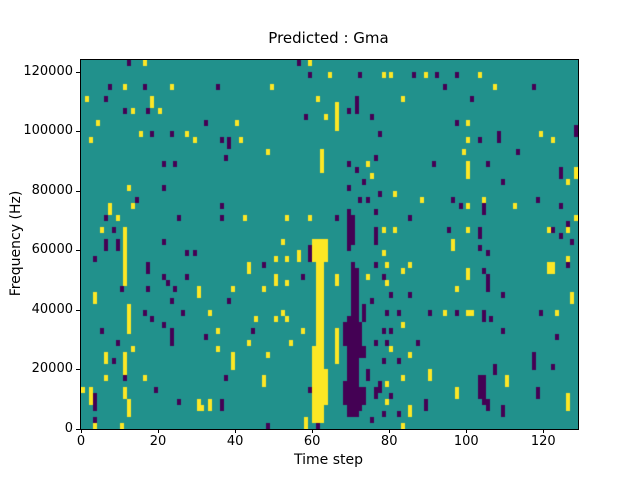 This screenshot has height=480, width=640. I want to click on y-tick-label: 0, so click(68, 428).